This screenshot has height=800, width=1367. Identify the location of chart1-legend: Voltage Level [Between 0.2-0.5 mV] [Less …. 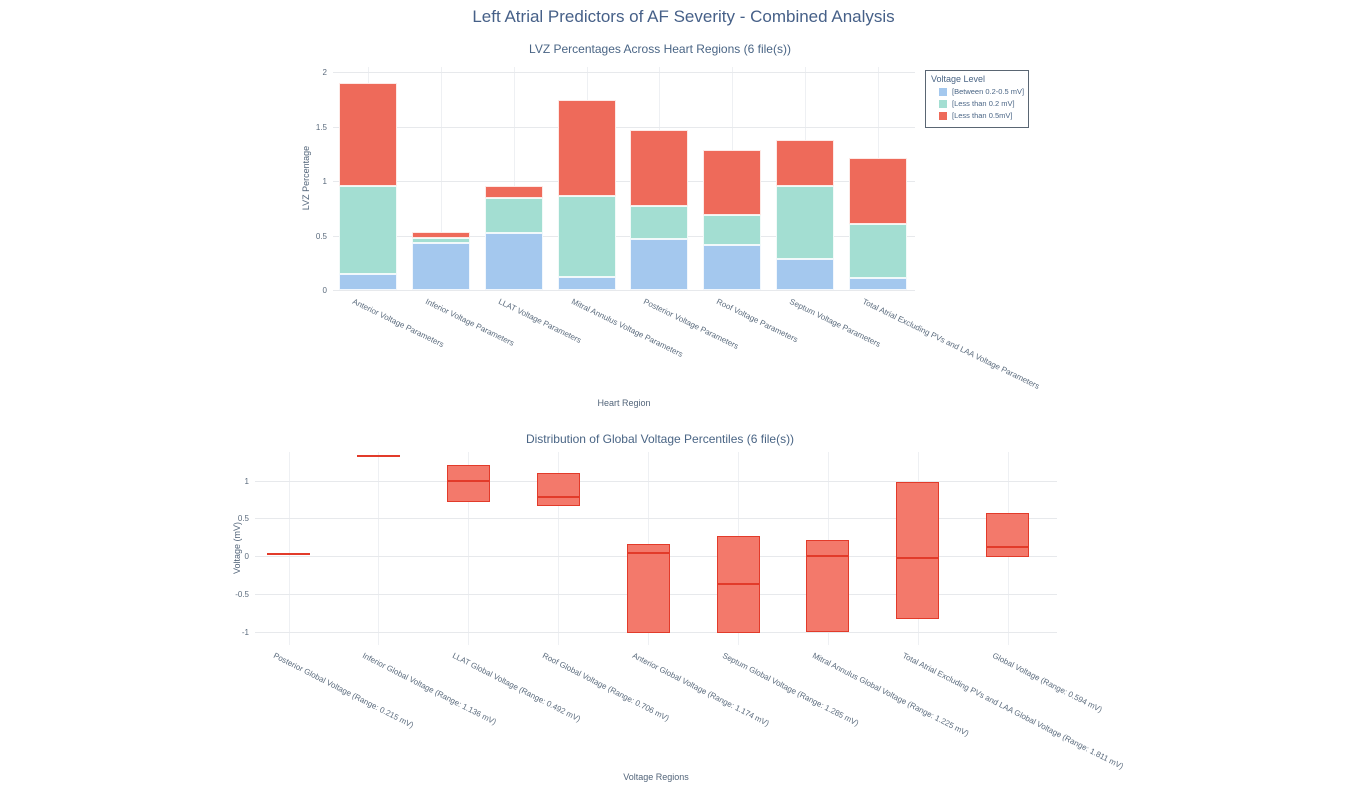
(977, 99).